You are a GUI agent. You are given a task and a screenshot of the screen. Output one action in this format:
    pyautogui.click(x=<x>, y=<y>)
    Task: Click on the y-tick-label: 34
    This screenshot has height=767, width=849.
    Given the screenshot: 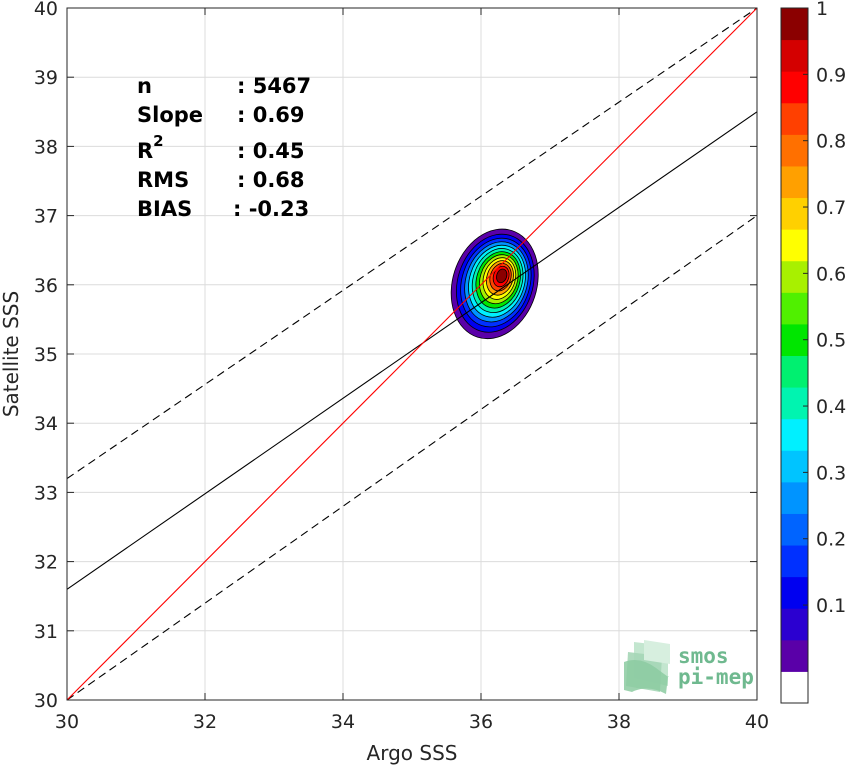 What is the action you would take?
    pyautogui.click(x=46, y=424)
    